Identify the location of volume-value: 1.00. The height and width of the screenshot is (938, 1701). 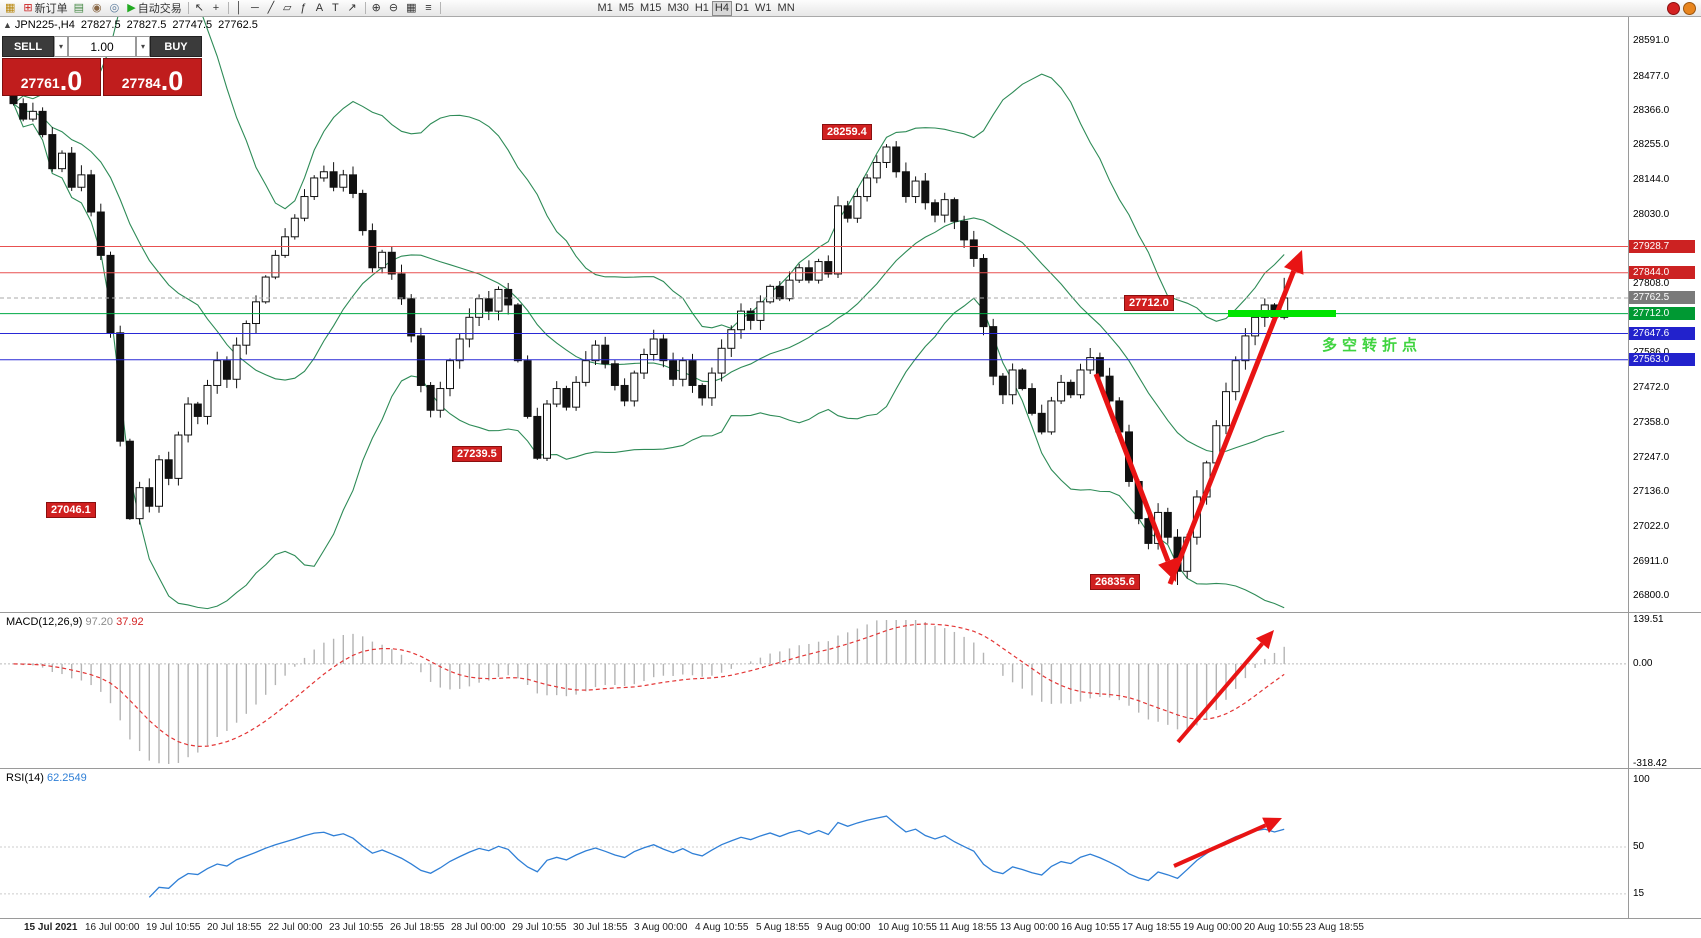
(102, 46).